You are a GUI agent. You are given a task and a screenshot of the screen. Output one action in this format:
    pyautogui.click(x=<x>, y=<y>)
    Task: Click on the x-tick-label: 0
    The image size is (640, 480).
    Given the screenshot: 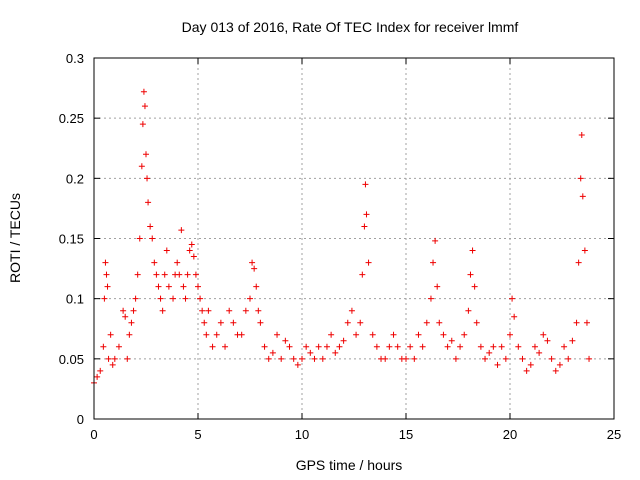 What is the action you would take?
    pyautogui.click(x=93, y=434)
    